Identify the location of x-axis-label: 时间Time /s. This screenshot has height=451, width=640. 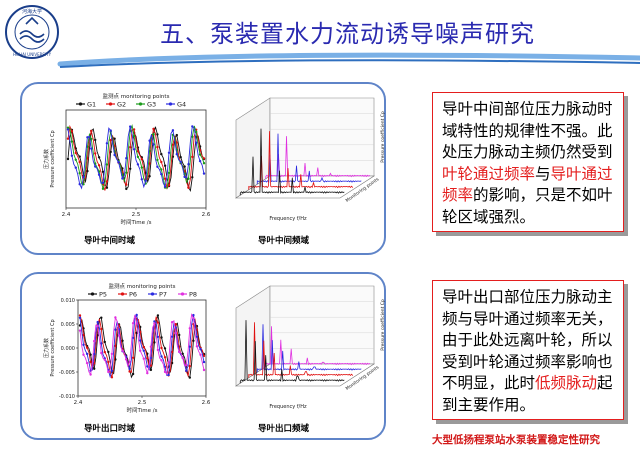
(136, 222).